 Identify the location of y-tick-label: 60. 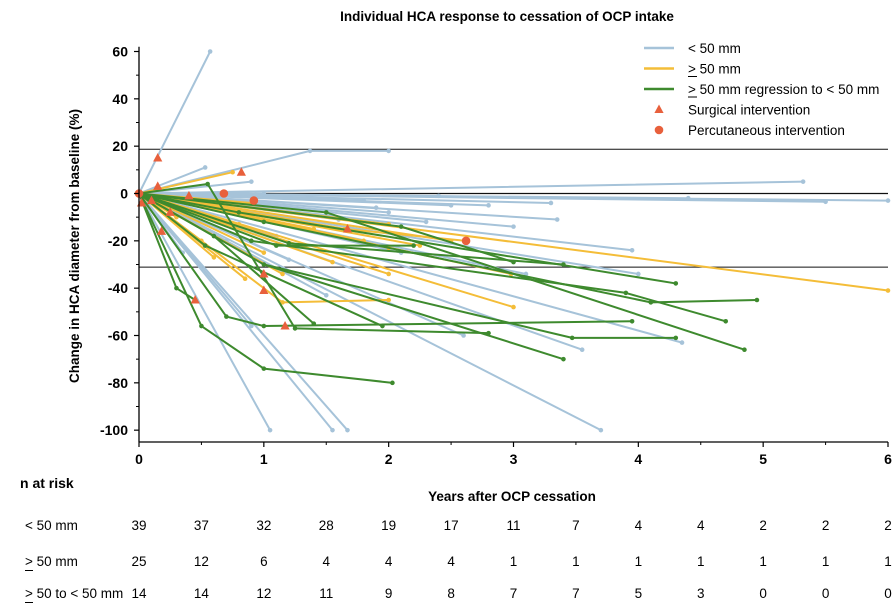
(120, 52).